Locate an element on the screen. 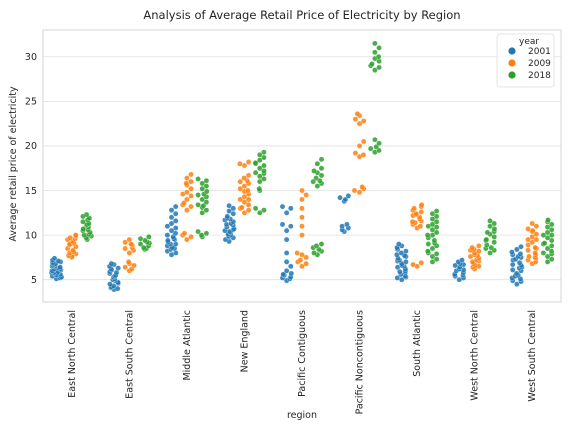 This screenshot has width=576, height=432. legend-marker-2018 is located at coordinates (511, 74).